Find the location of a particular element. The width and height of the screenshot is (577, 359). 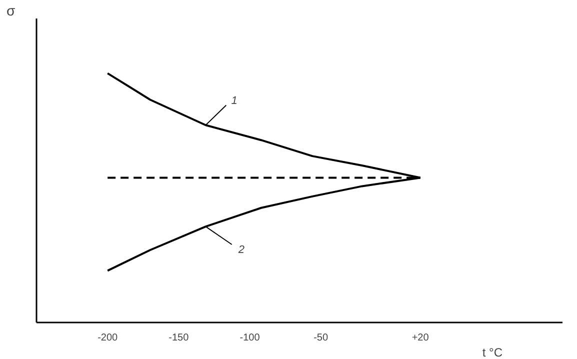

x-tick-label: -150 is located at coordinates (179, 338).